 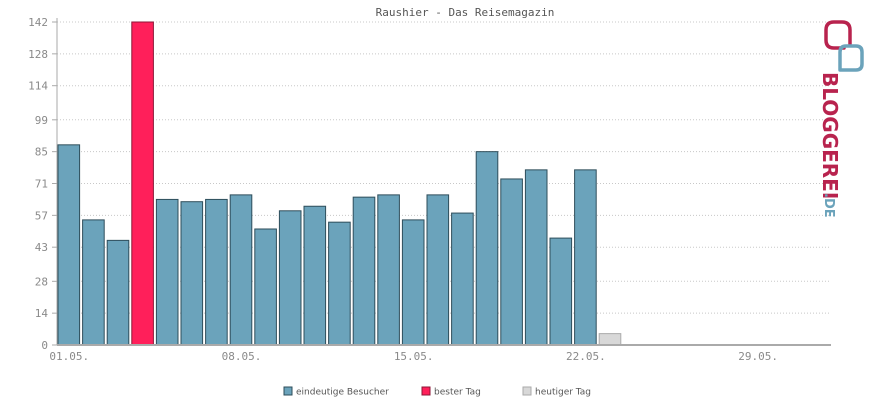 What do you see at coordinates (69, 356) in the screenshot?
I see `x-tick-label: 01.05.` at bounding box center [69, 356].